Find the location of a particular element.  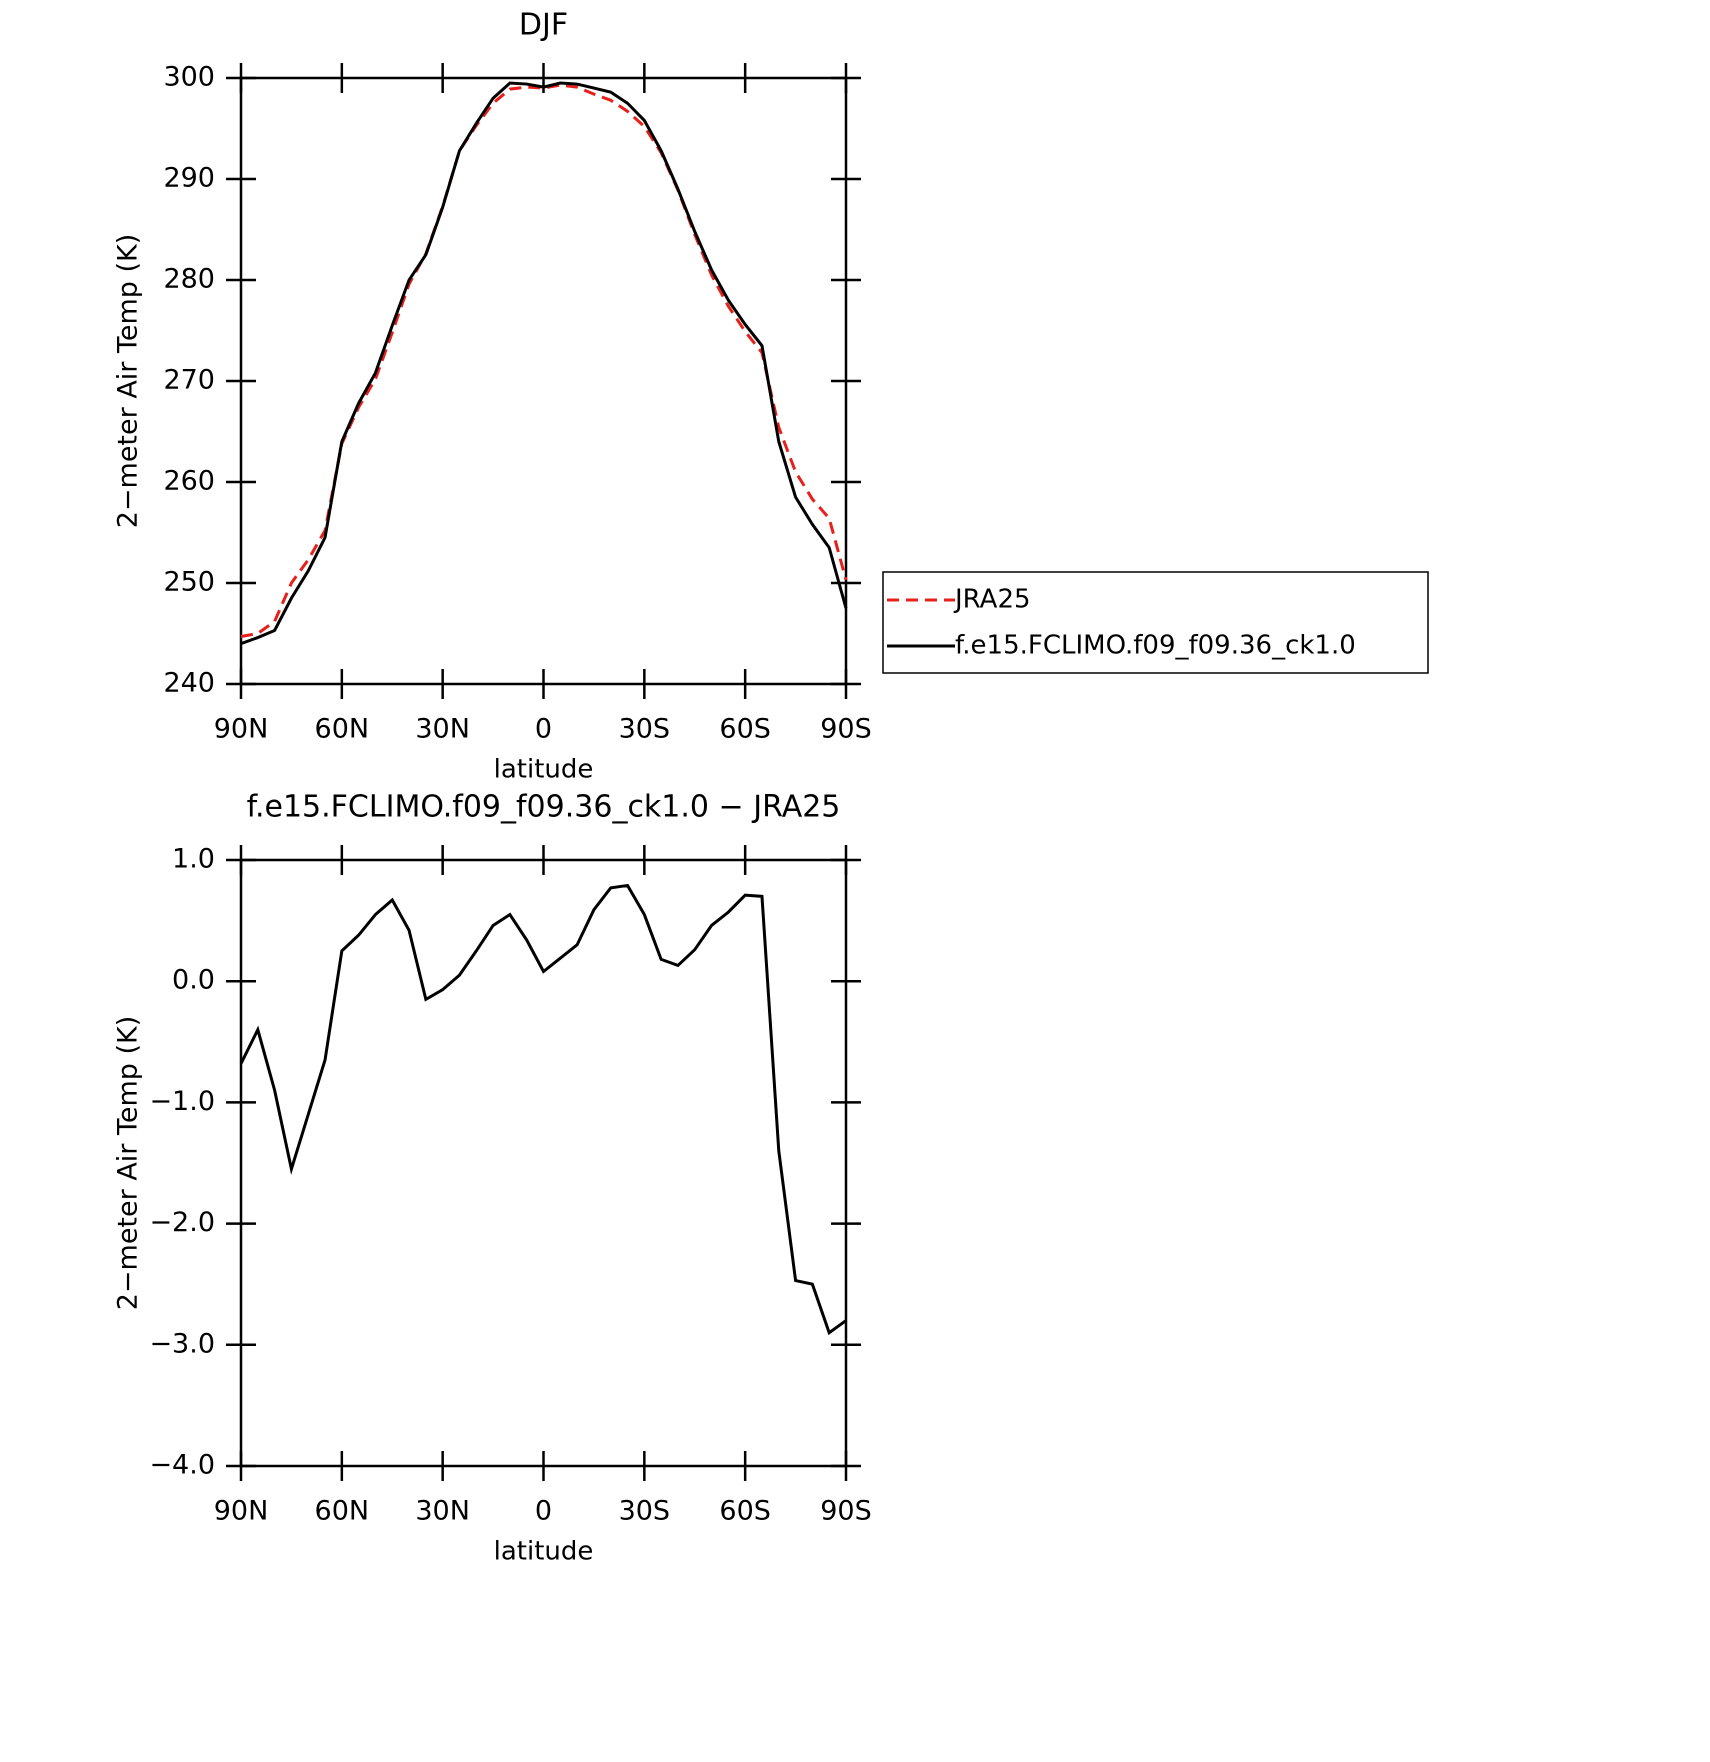

legend-label: JRA25 is located at coordinates (992, 600).